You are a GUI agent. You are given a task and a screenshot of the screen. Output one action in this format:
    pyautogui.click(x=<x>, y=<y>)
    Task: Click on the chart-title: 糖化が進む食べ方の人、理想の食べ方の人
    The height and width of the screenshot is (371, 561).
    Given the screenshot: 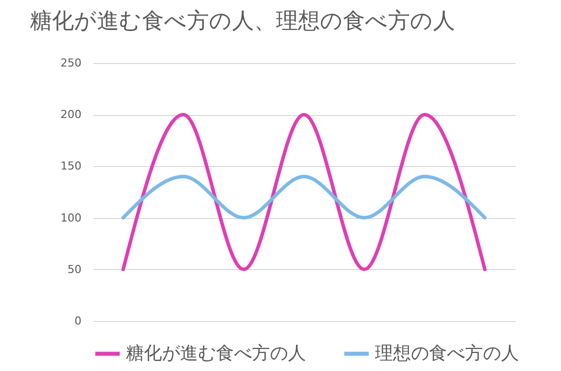 What is the action you would take?
    pyautogui.click(x=243, y=21)
    